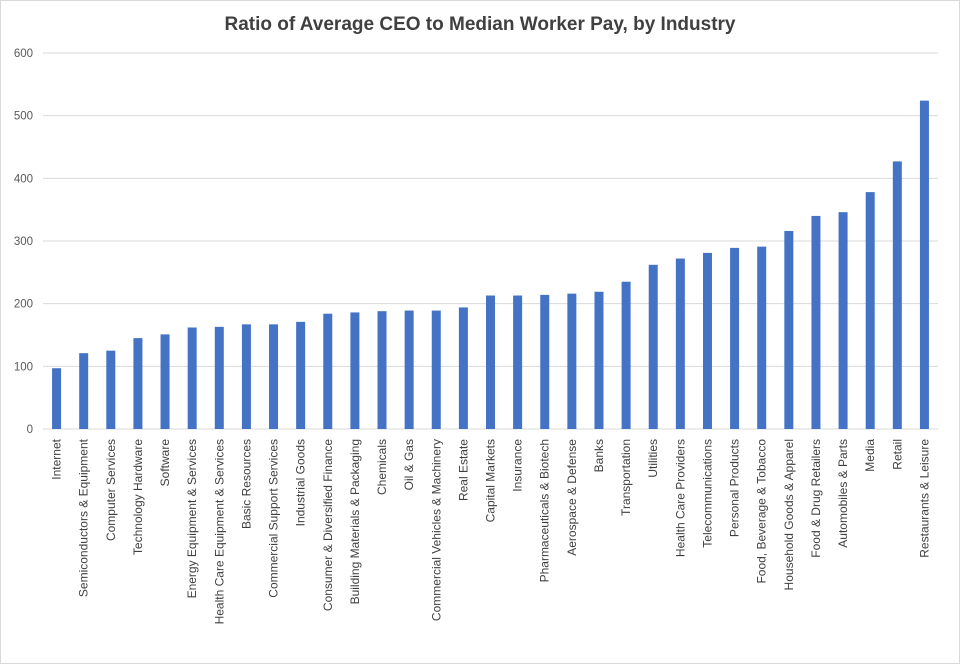  What do you see at coordinates (23, 305) in the screenshot?
I see `y-tick-label: 200` at bounding box center [23, 305].